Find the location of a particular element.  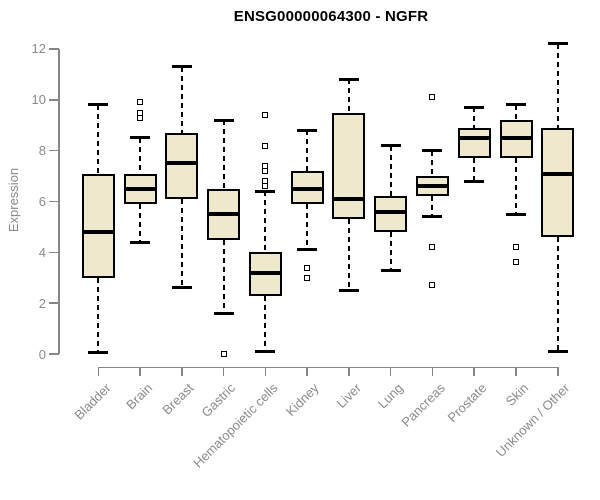

x-tick-label: Bladder is located at coordinates (92, 401).